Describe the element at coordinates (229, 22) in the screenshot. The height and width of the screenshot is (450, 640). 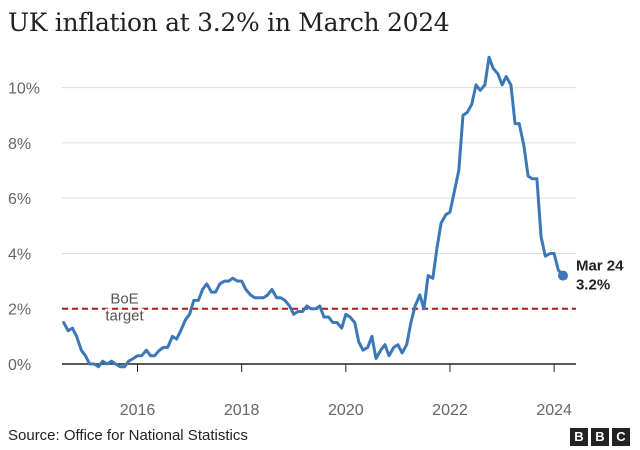
I see `chart-title: UK inflation at 3.2% in March 2024` at that location.